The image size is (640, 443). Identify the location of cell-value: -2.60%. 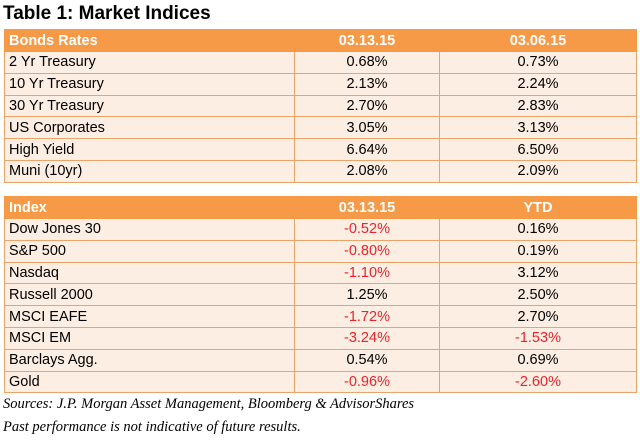
(538, 382).